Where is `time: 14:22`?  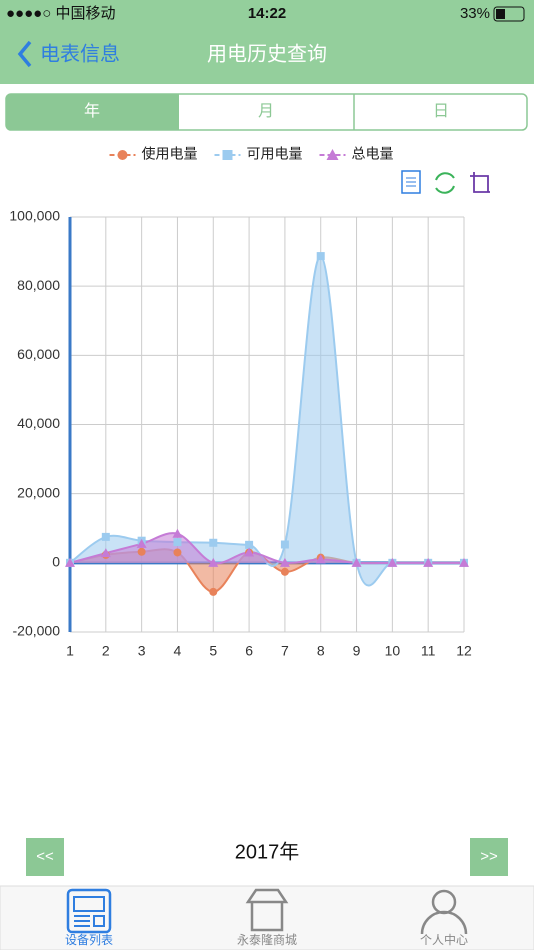
time: 14:22 is located at coordinates (267, 13).